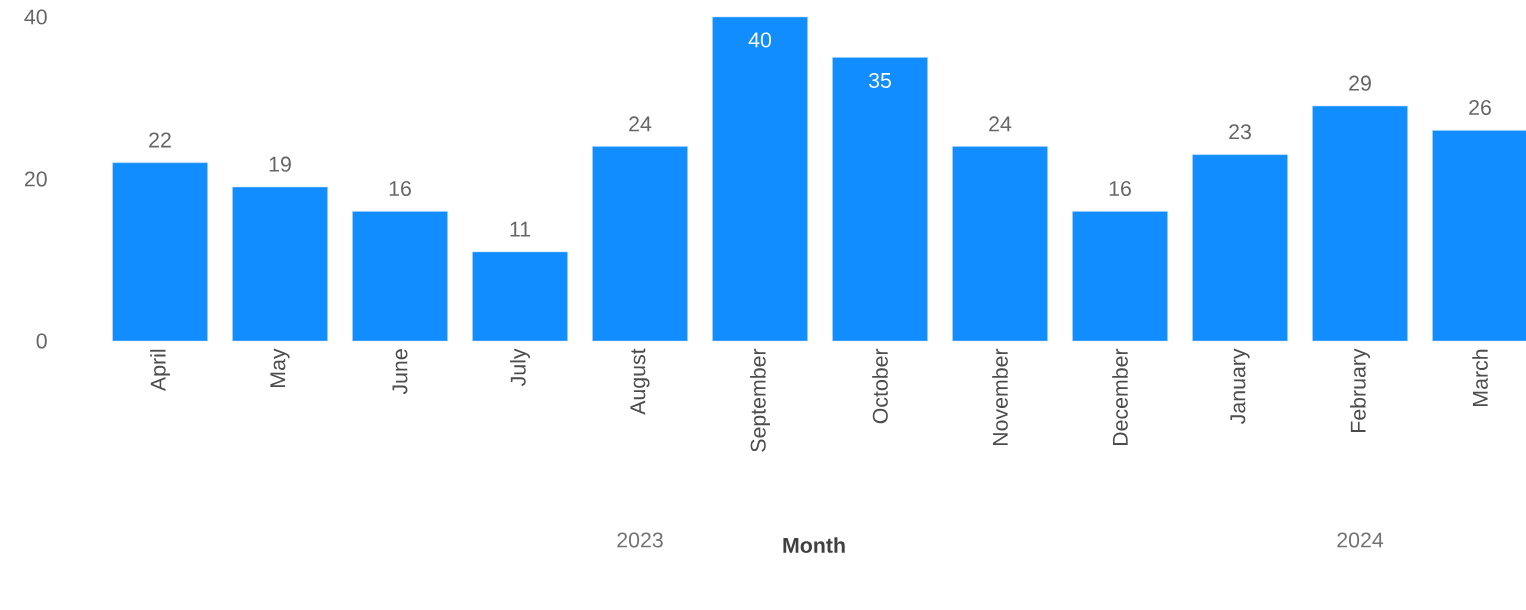 Image resolution: width=1526 pixels, height=610 pixels. I want to click on text: 2023, so click(640, 540).